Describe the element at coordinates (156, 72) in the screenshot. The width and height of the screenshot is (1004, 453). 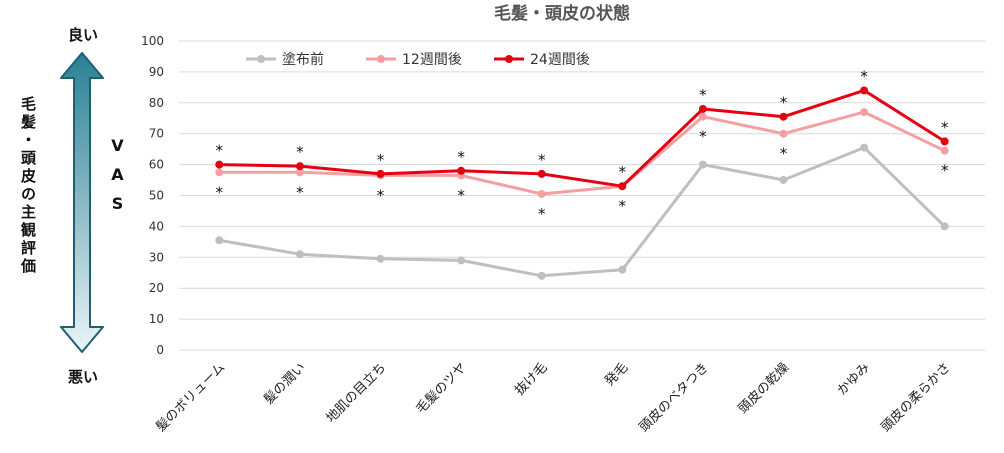
I see `y-tick-label: 90` at that location.